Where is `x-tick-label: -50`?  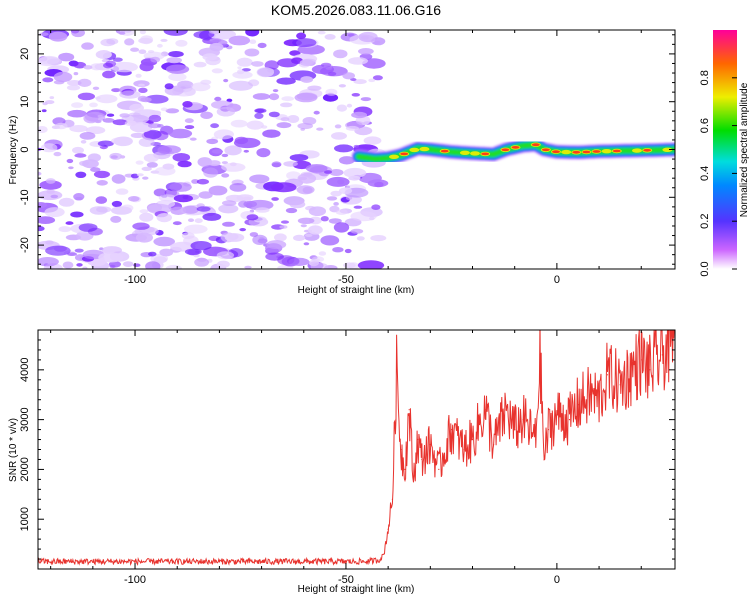 x-tick-label: -50 is located at coordinates (346, 280).